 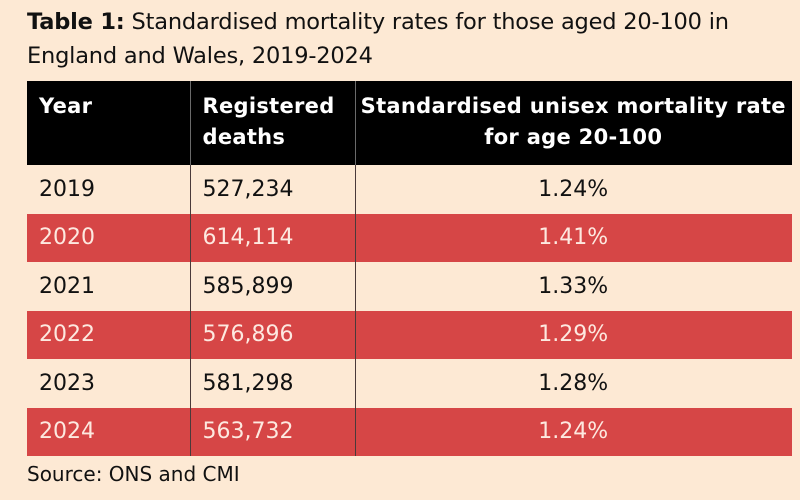 I want to click on cell-rate: 1.33%, so click(x=573, y=286).